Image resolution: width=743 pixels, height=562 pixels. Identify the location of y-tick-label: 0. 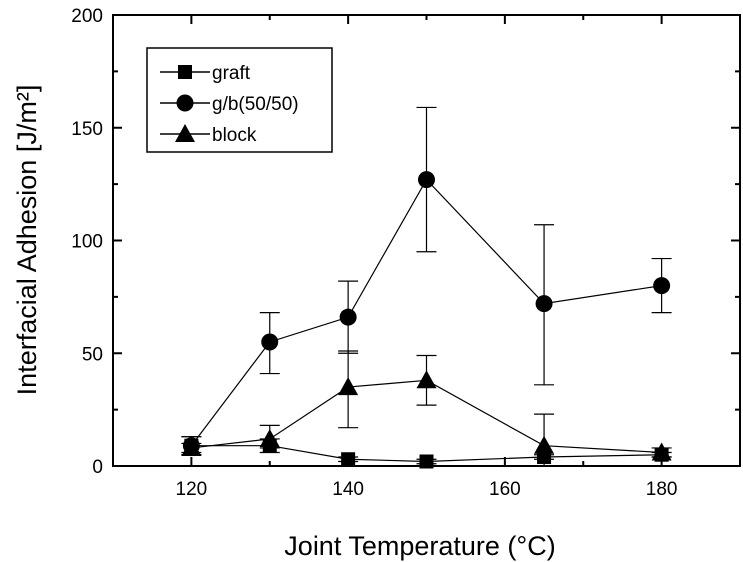
(97, 467).